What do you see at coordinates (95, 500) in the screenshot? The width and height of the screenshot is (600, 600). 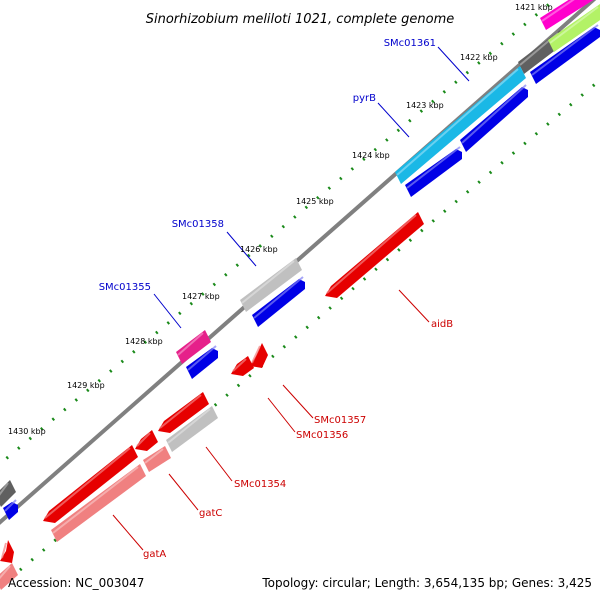 I see `gene-block-gatA-light-shine` at bounding box center [95, 500].